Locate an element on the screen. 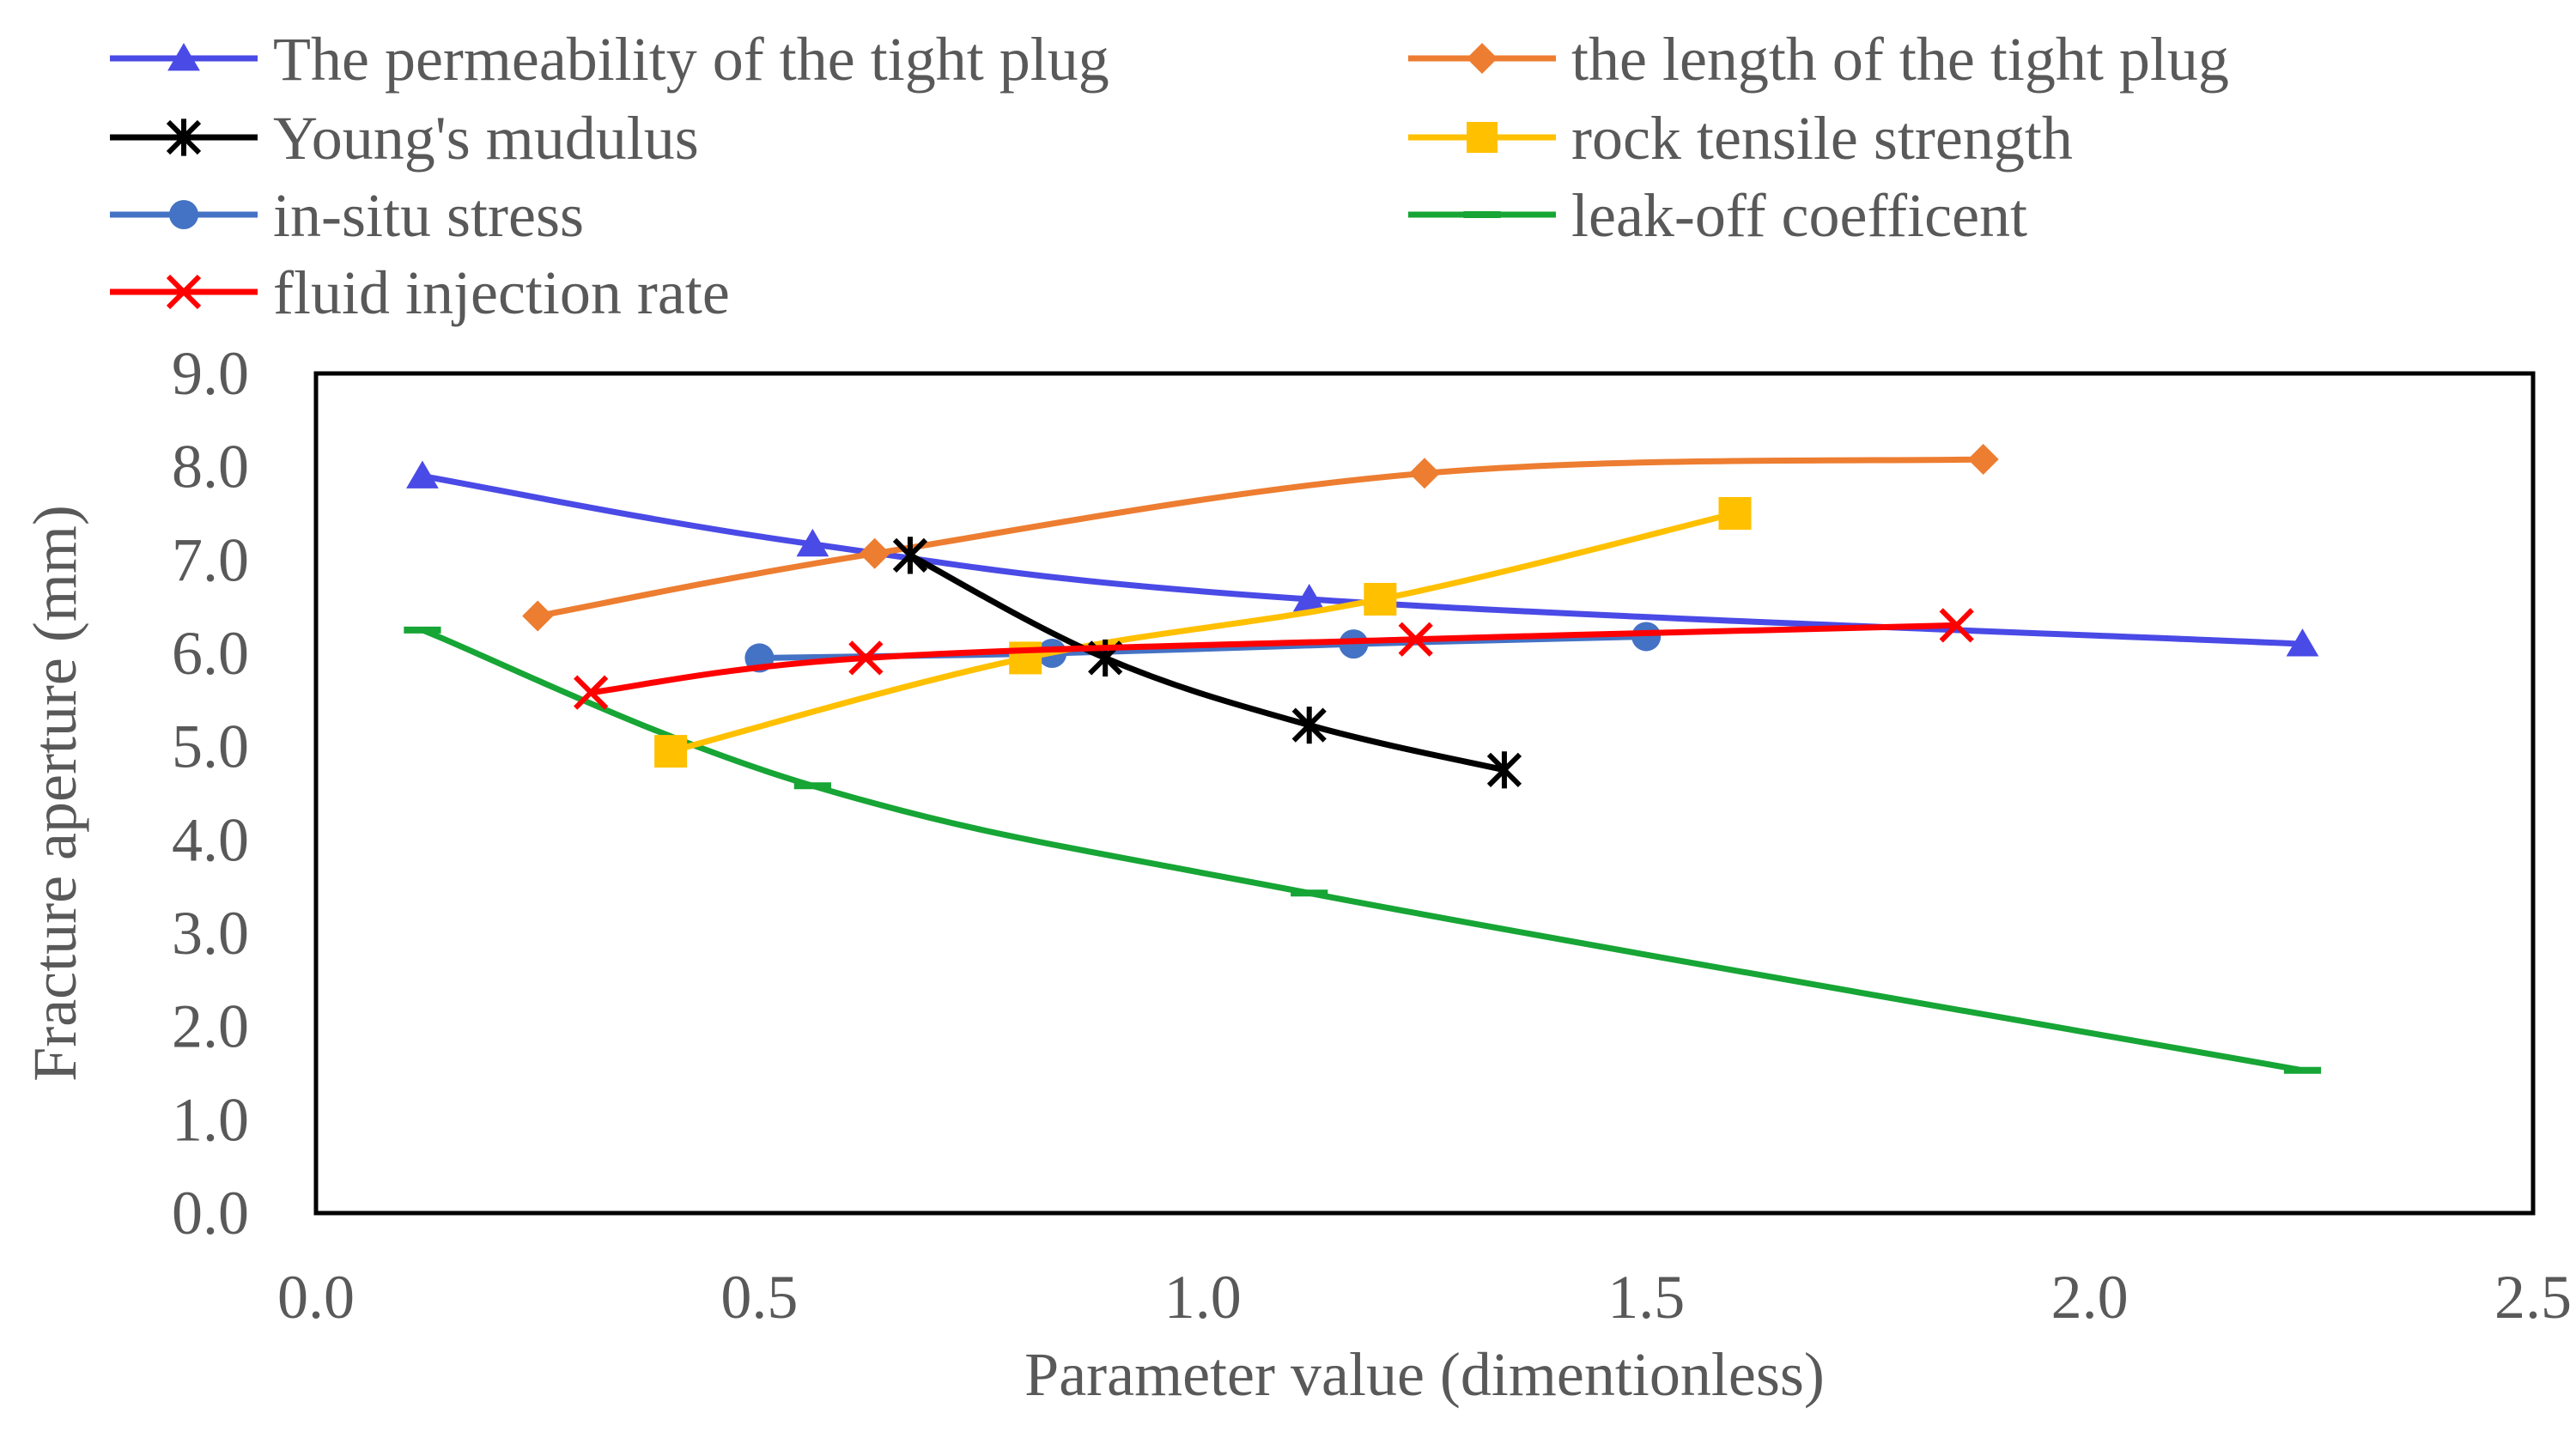  x-tick-label: 0.5 is located at coordinates (759, 1297).